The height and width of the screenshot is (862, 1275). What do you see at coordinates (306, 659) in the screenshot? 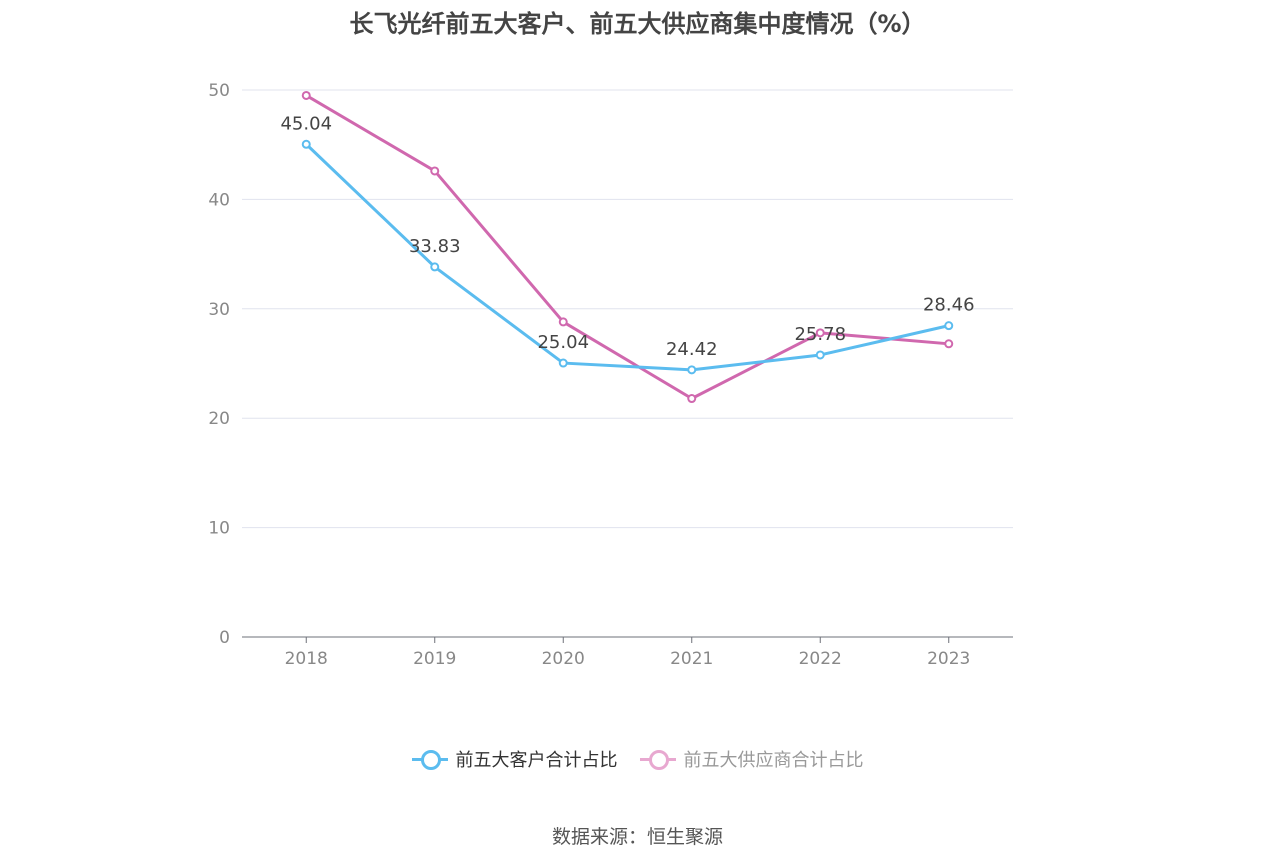
I see `x-tick-label: 2018` at bounding box center [306, 659].